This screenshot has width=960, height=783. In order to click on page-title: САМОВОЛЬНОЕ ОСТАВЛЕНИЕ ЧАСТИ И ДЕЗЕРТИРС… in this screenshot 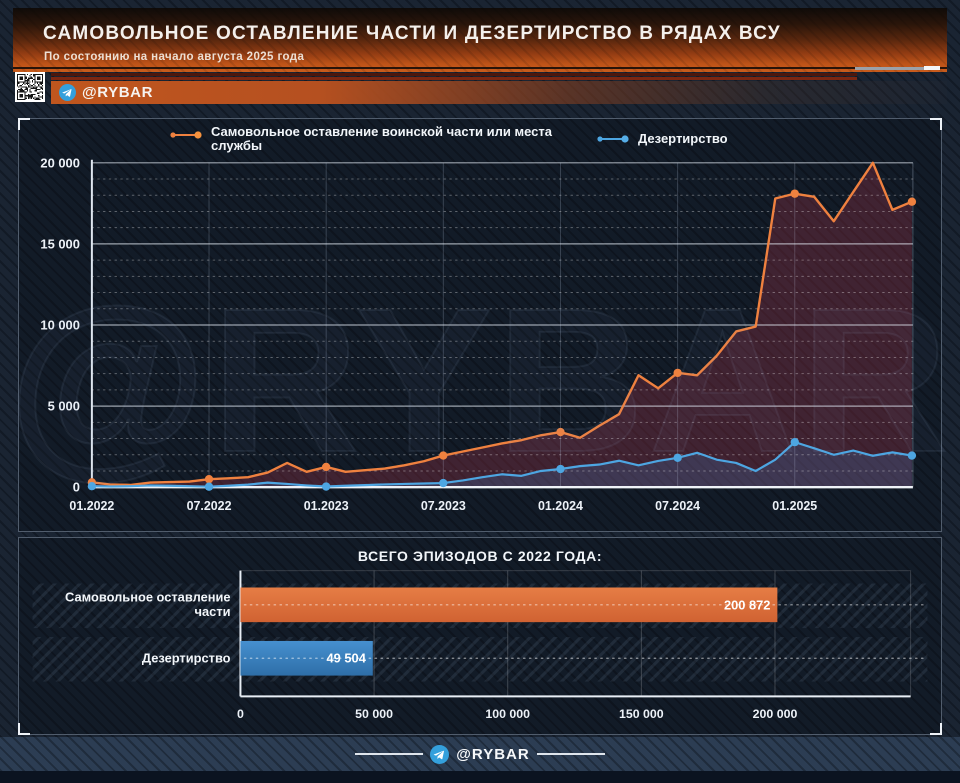, I will do `click(412, 33)`.